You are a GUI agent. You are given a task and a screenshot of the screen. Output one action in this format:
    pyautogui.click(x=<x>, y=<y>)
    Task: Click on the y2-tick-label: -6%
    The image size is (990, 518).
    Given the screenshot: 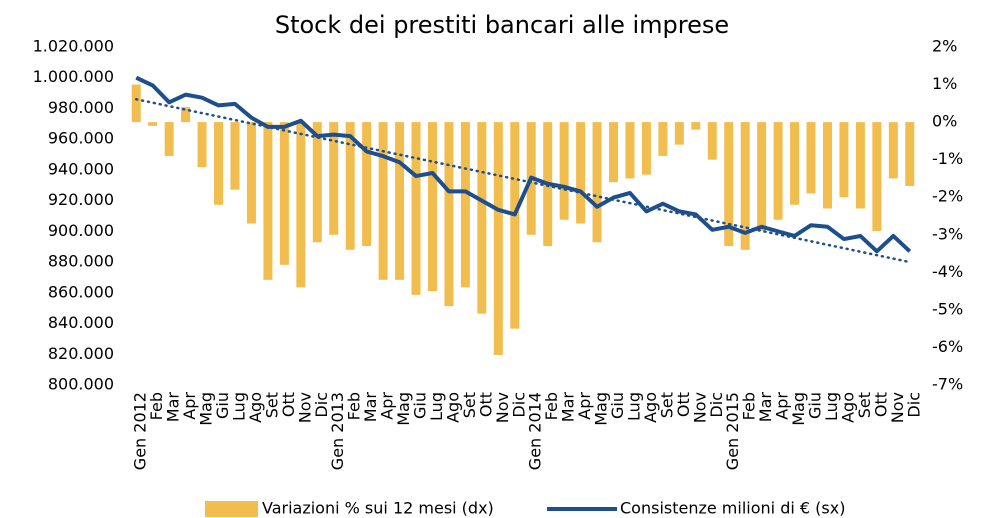 What is the action you would take?
    pyautogui.click(x=947, y=346)
    